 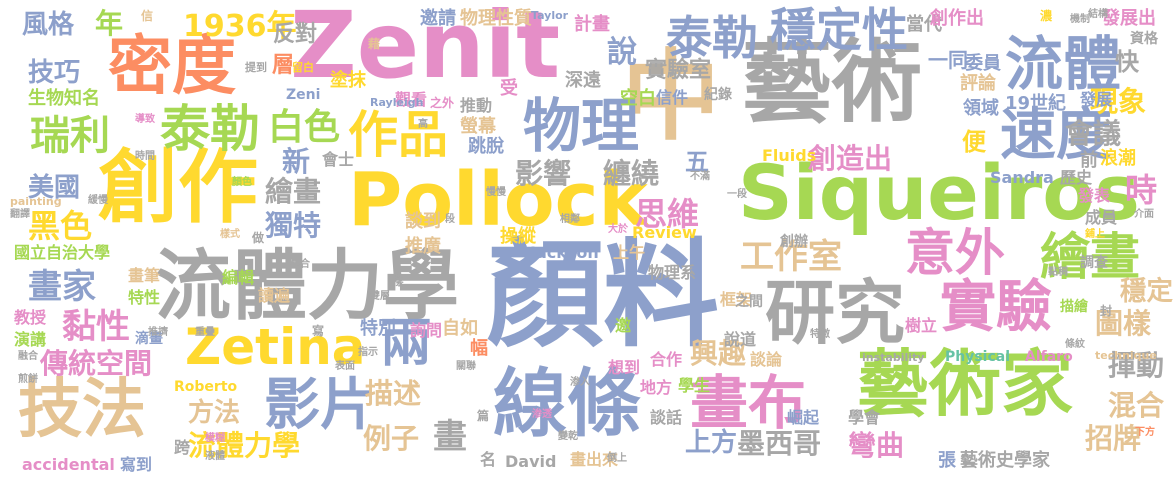 I want to click on word-ruili: 瑞利, so click(x=70, y=136).